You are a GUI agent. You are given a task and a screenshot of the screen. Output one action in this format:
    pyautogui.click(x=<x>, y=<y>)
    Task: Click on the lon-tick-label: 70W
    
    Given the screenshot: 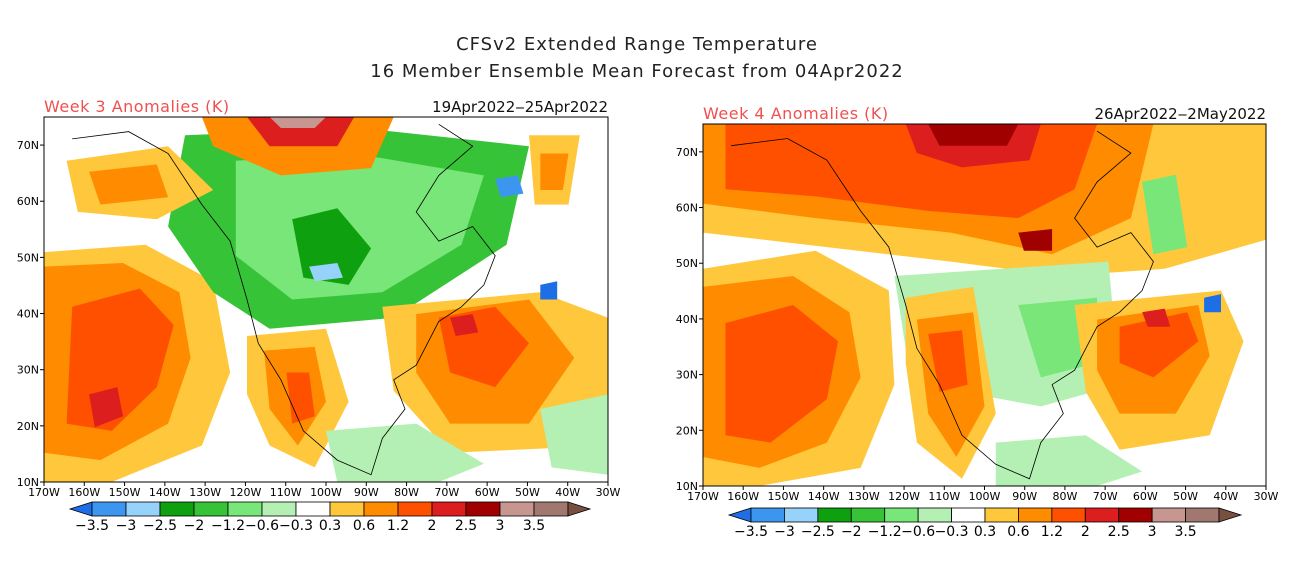 What is the action you would take?
    pyautogui.click(x=446, y=492)
    